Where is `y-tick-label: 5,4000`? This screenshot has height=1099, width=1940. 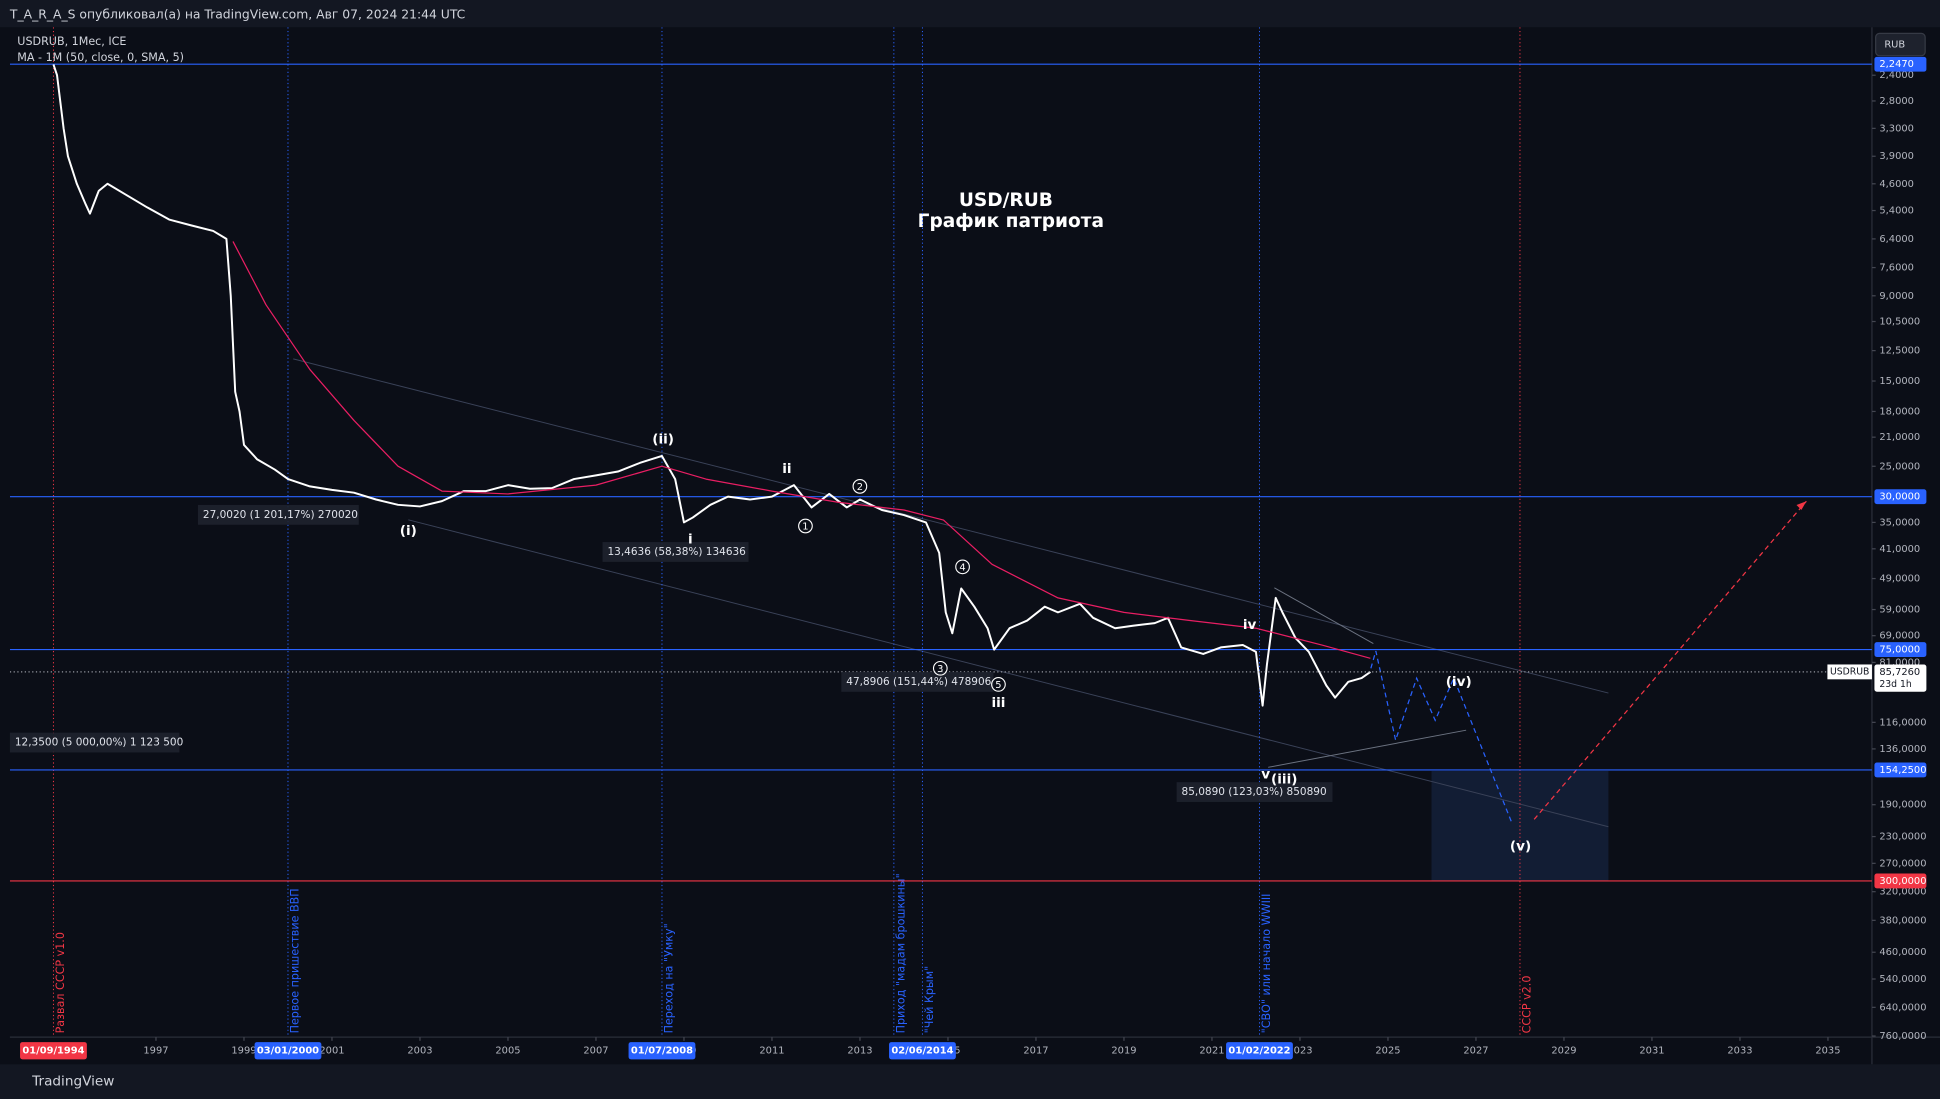 y-tick-label: 5,4000 is located at coordinates (1896, 211).